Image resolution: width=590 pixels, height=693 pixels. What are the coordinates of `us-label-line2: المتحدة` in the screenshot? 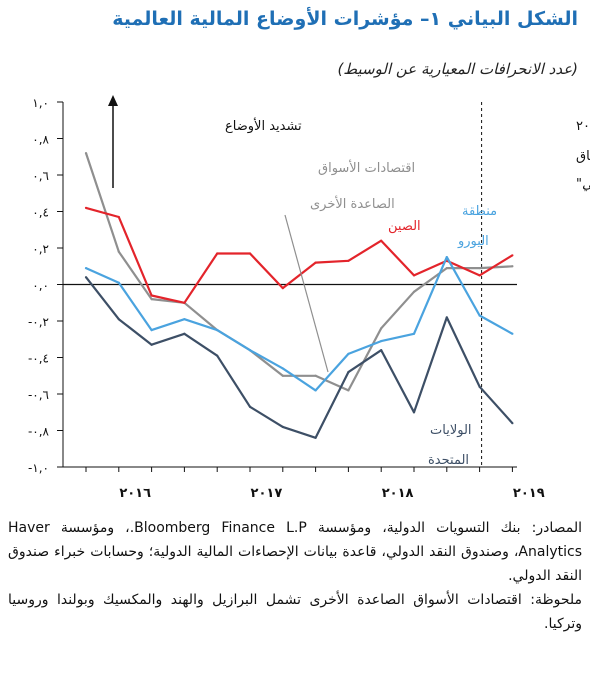 It's located at (448, 460).